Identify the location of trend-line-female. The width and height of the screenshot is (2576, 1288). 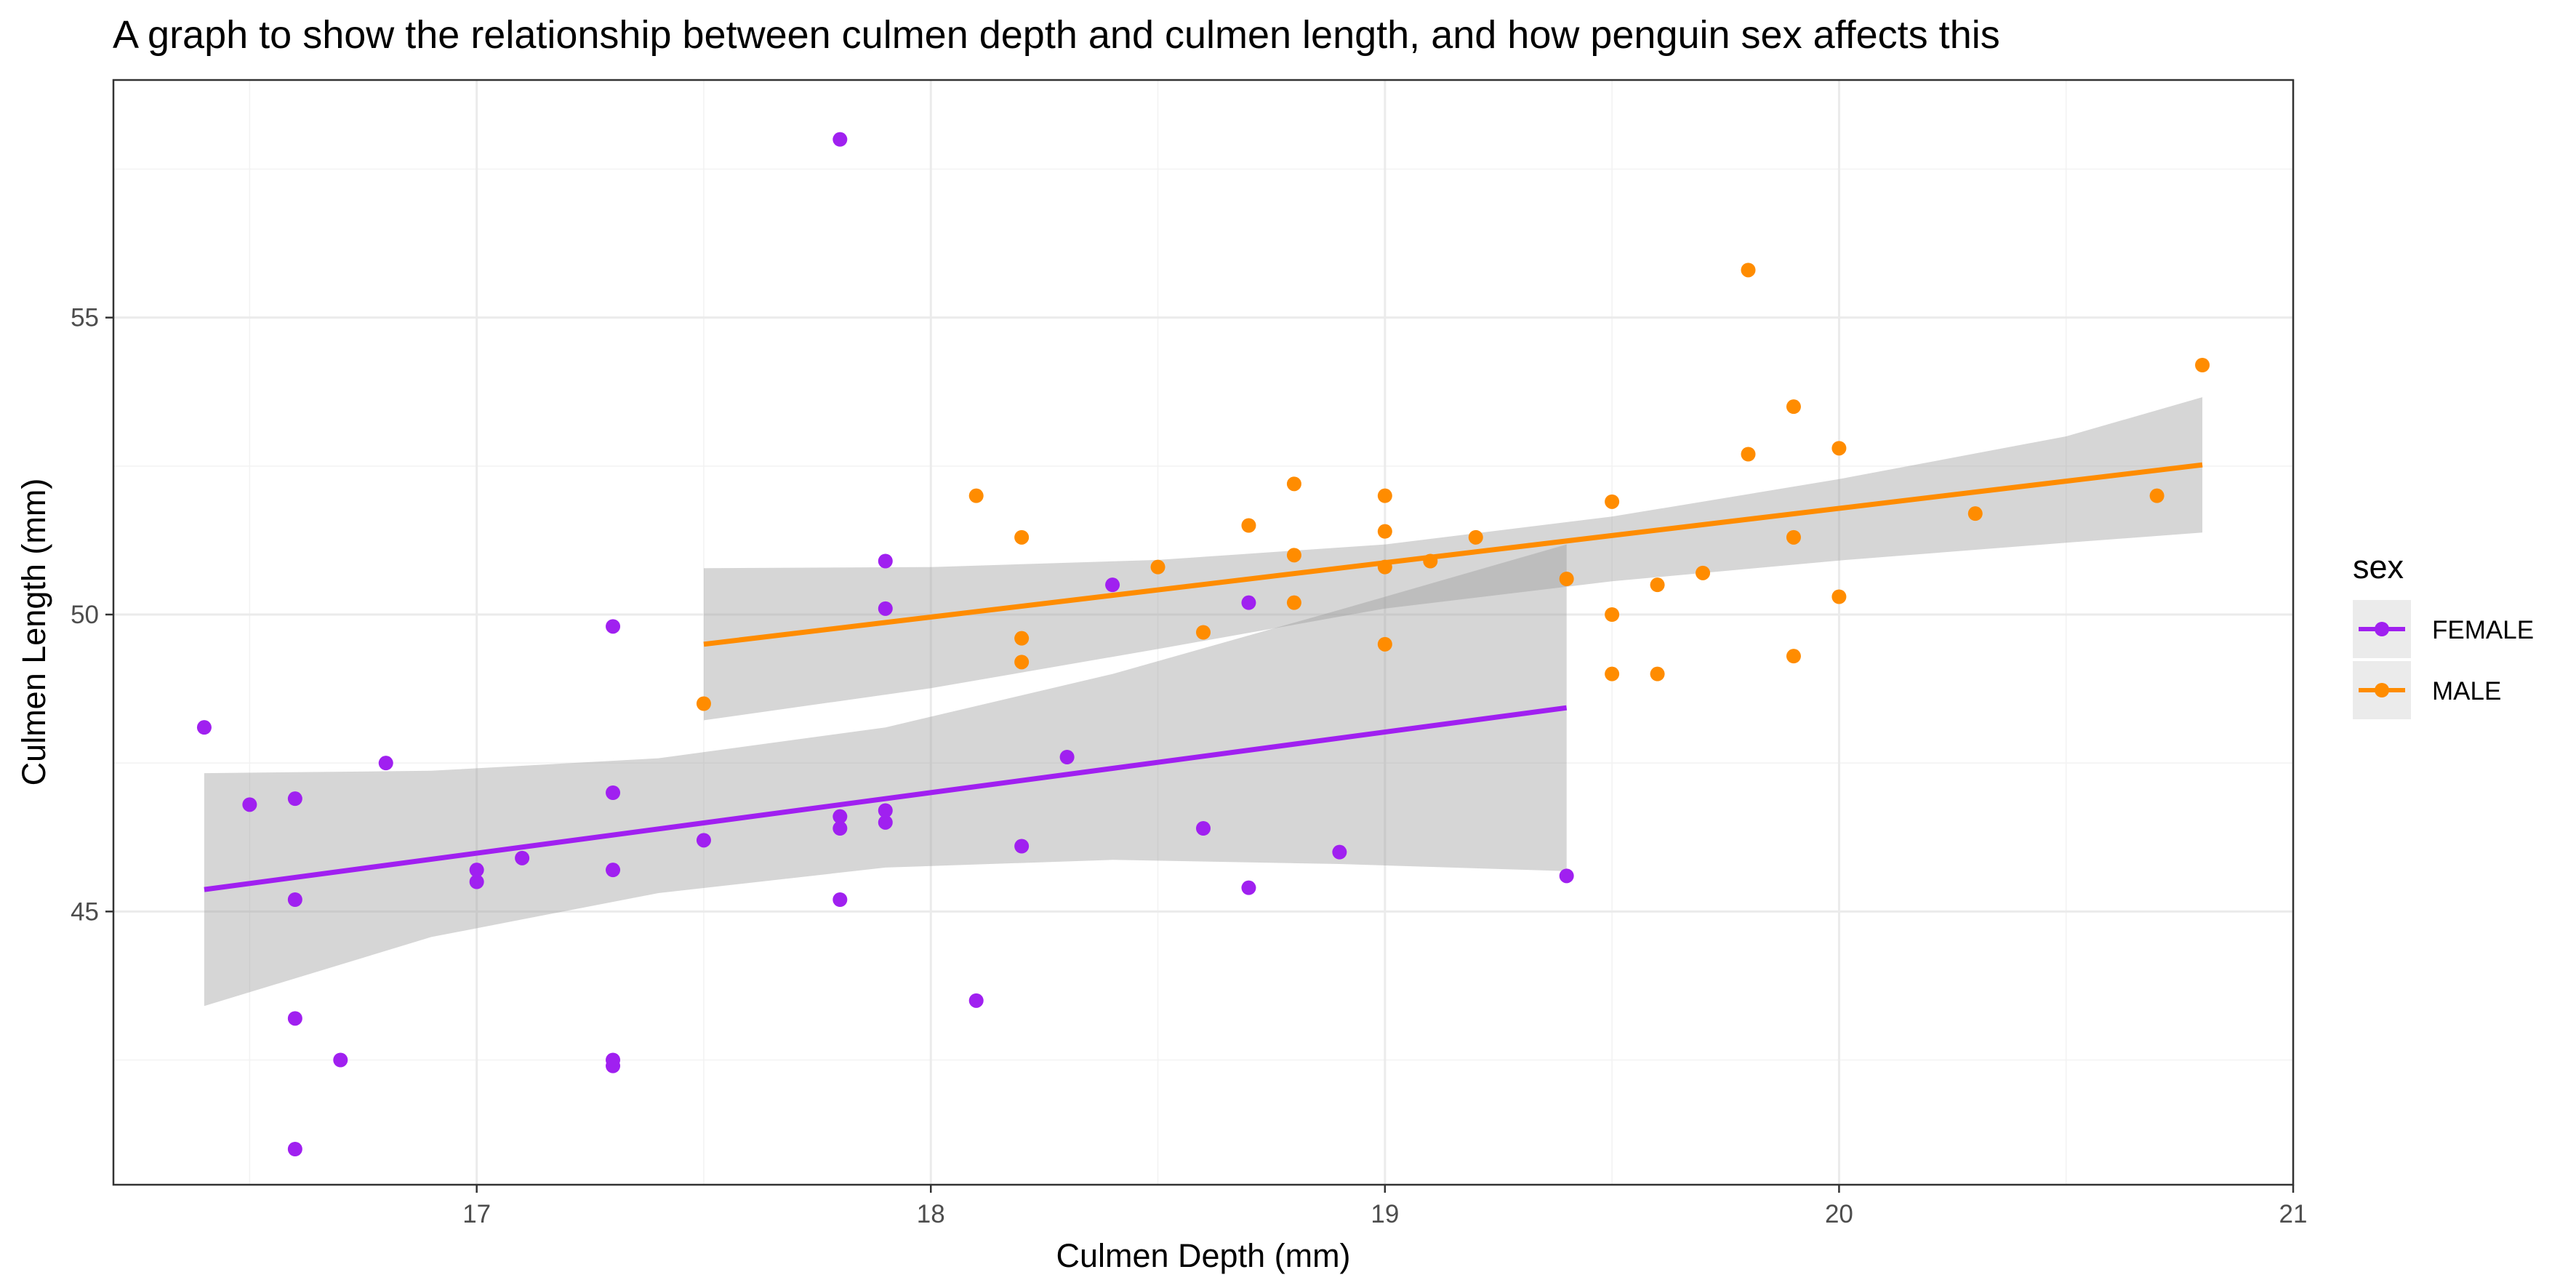
(886, 798).